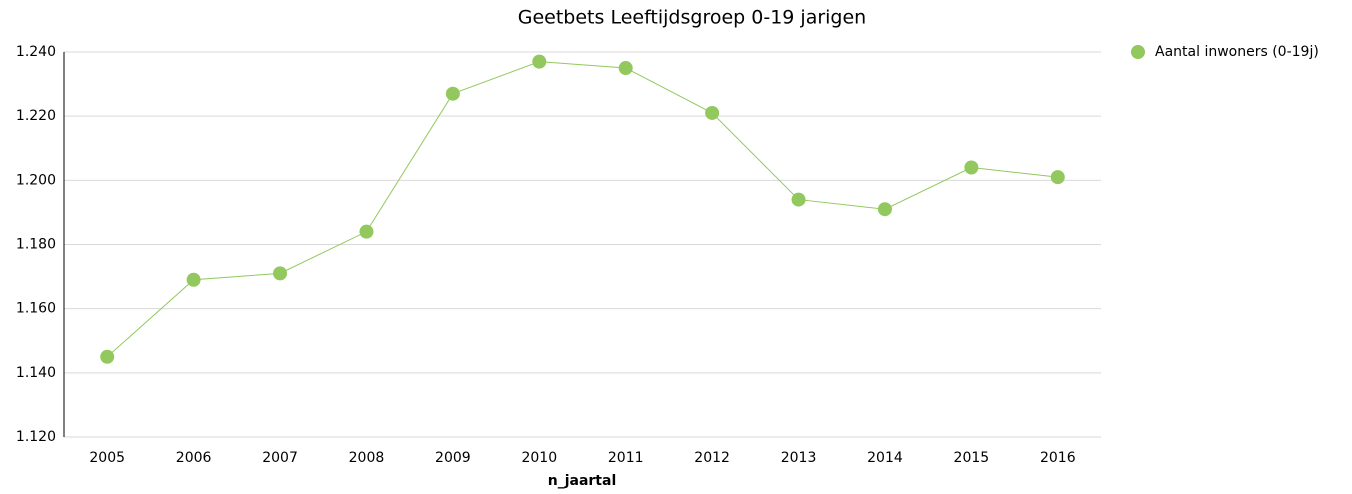 The image size is (1352, 494). I want to click on x-tick-label: 2007, so click(280, 458).